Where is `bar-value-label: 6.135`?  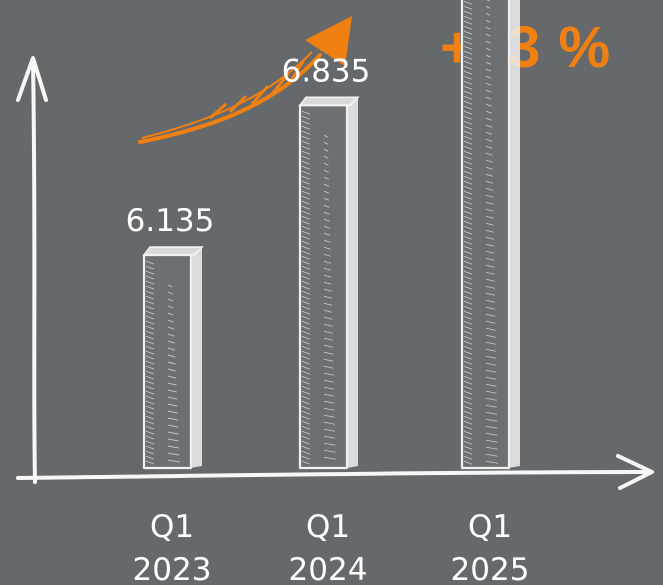 bar-value-label: 6.135 is located at coordinates (170, 221).